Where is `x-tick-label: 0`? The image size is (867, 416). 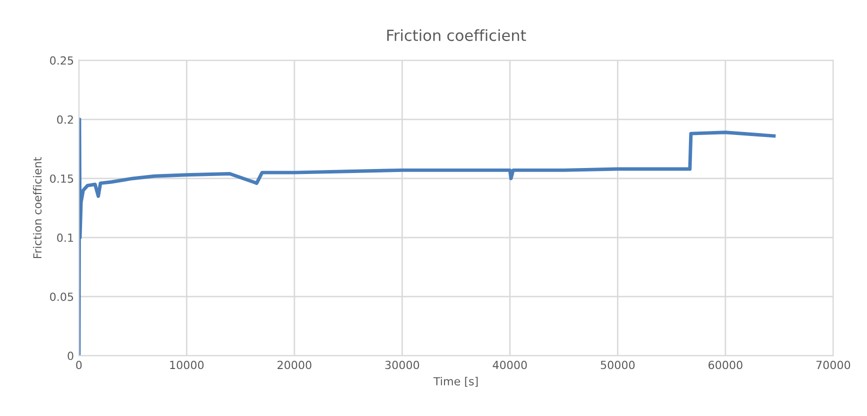 x-tick-label: 0 is located at coordinates (79, 365).